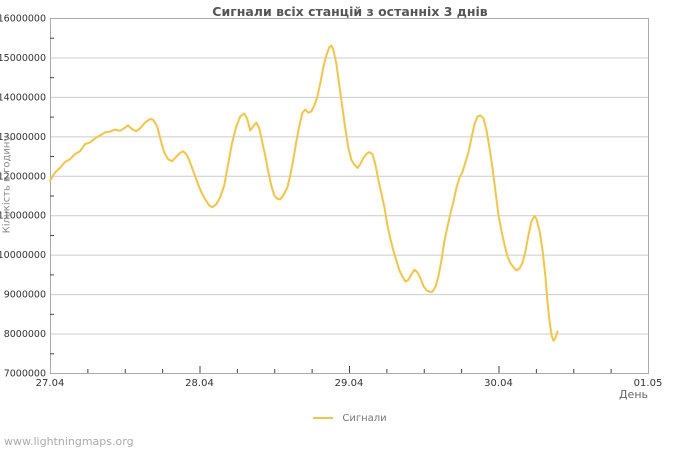  Describe the element at coordinates (349, 383) in the screenshot. I see `x-tick-label: 29.04` at that location.